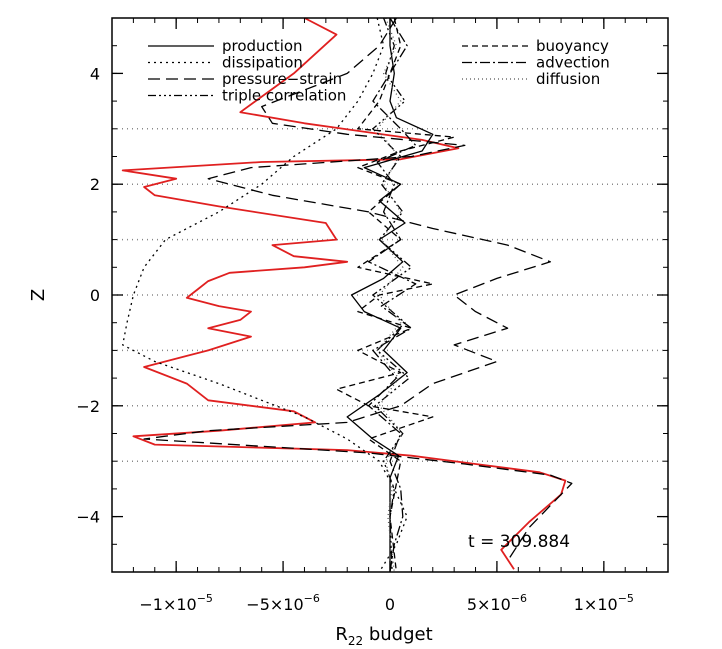 The height and width of the screenshot is (649, 722). What do you see at coordinates (390, 604) in the screenshot?
I see `x-tick-label: 0` at bounding box center [390, 604].